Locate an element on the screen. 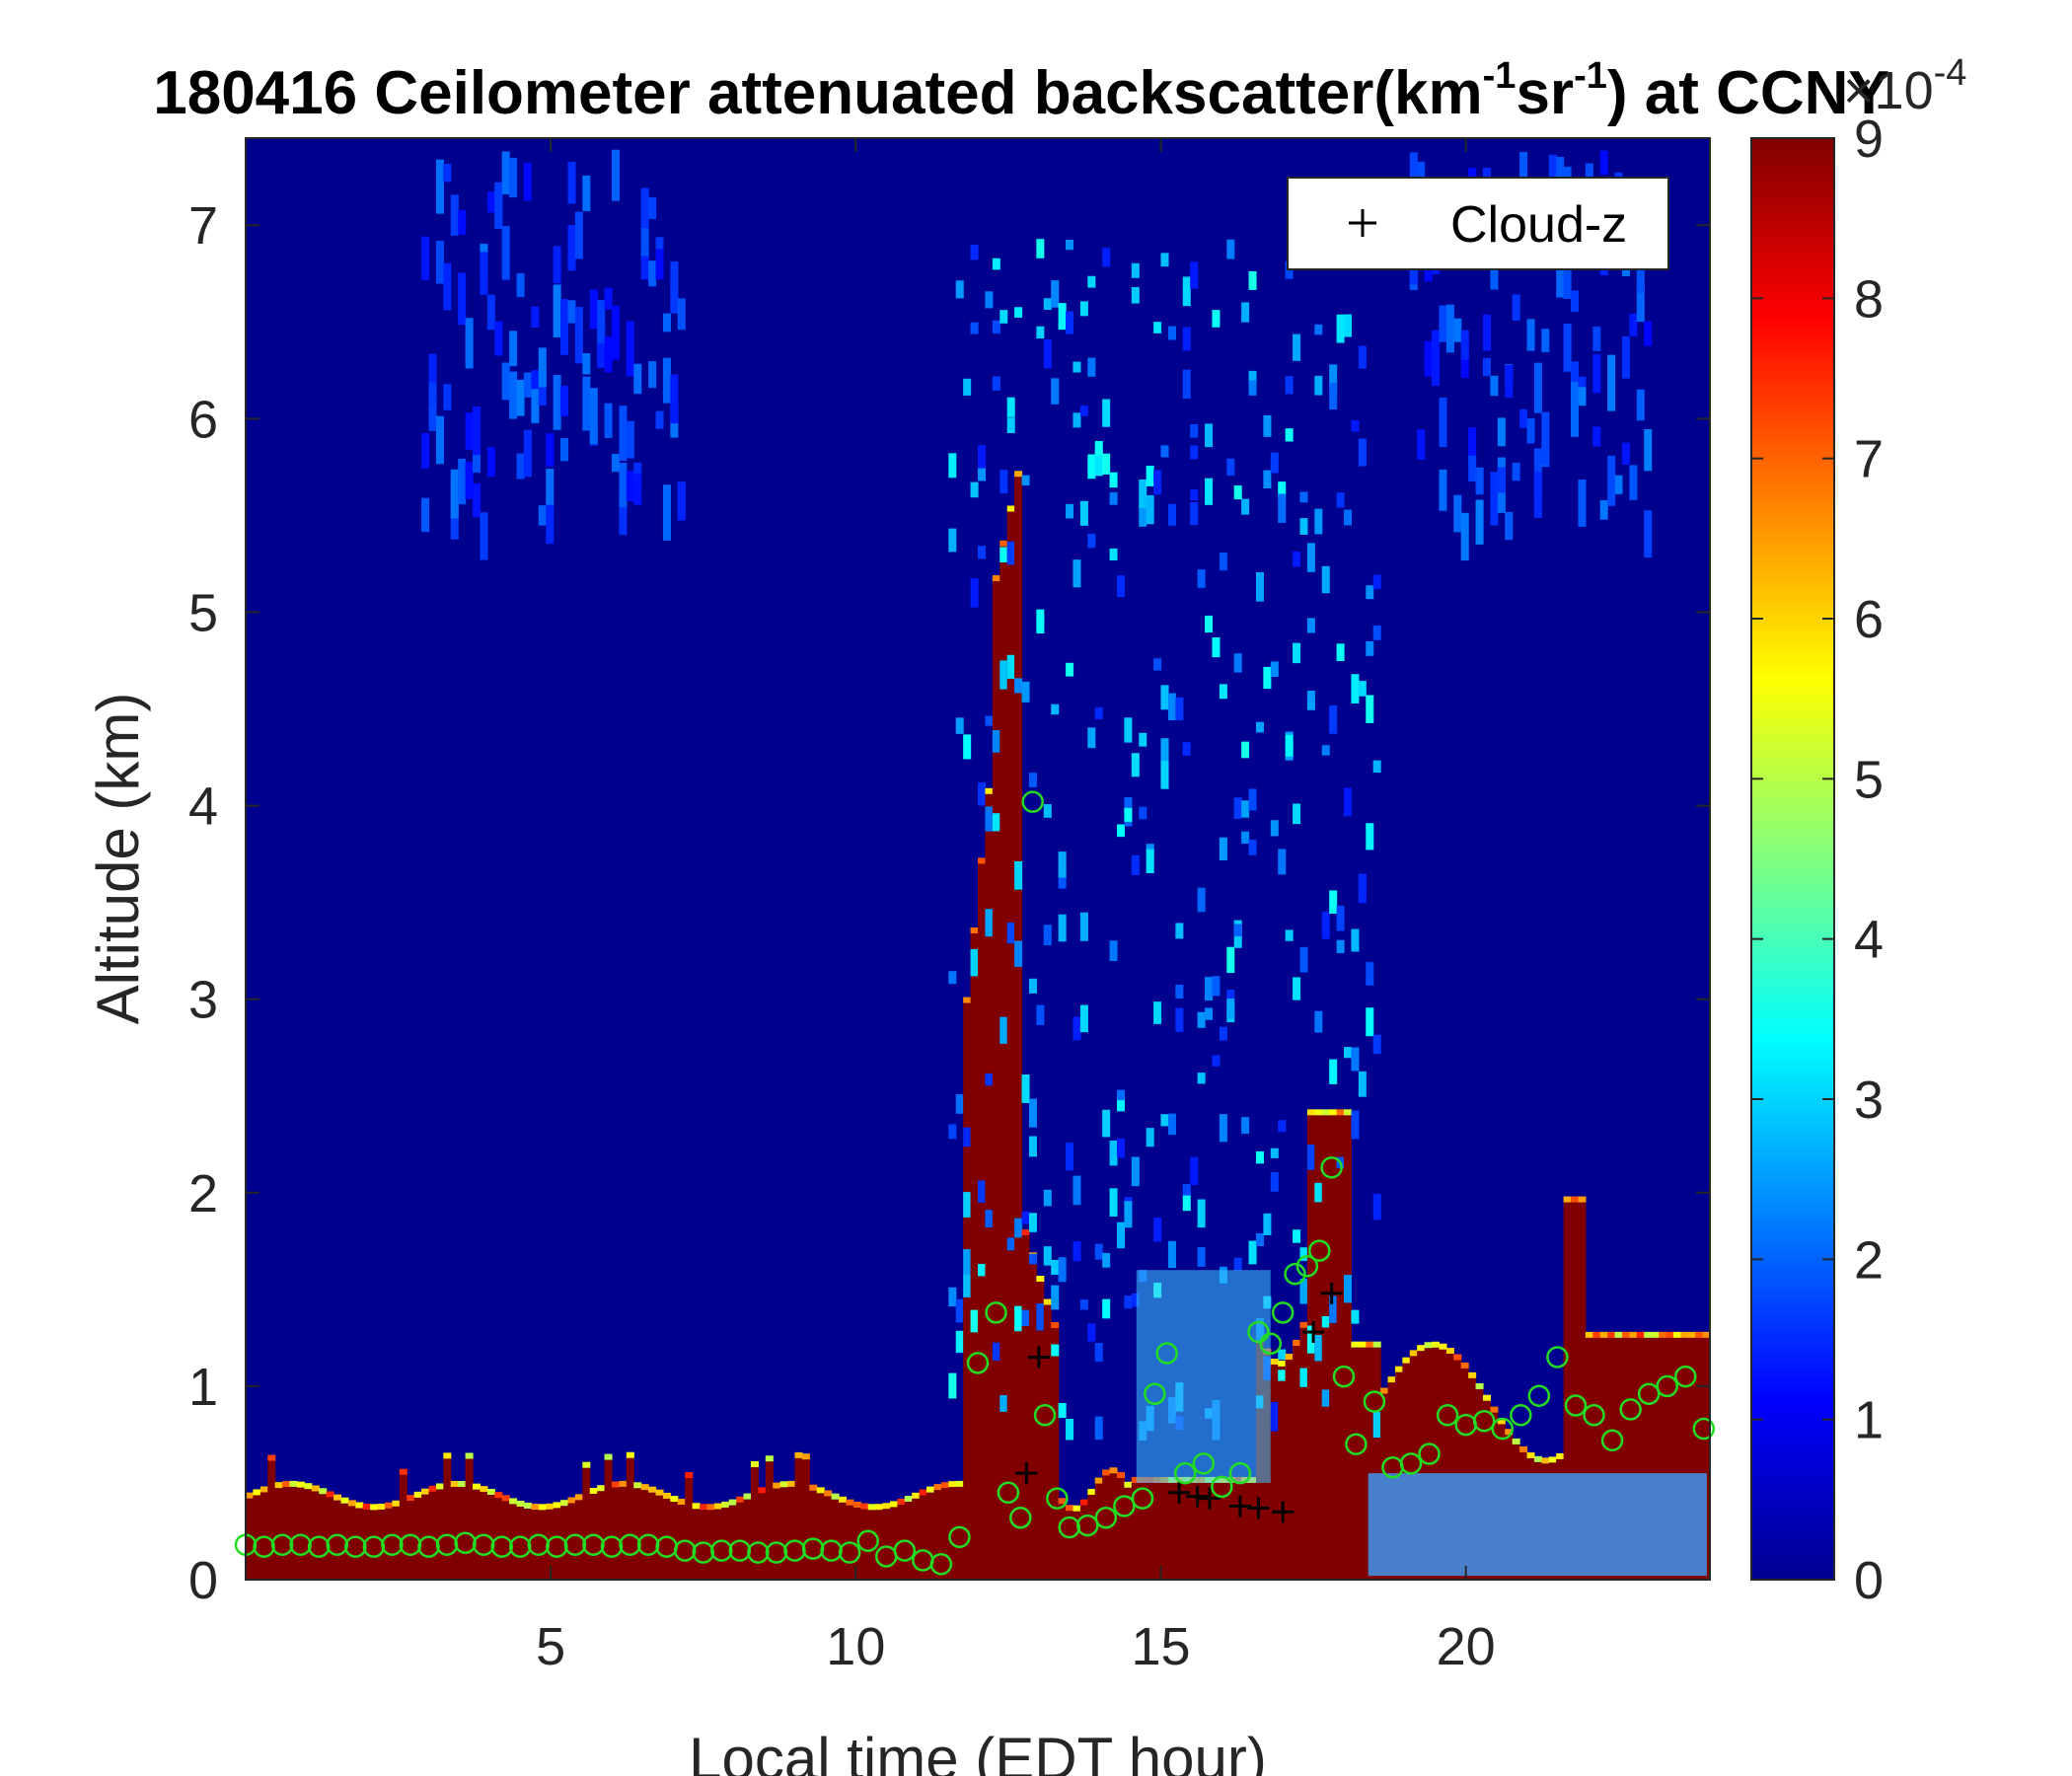 The image size is (2072, 1776). colorbar: 0 1 2 3 4 5 6 7 8 9 ×10-4 is located at coordinates (1858, 831).